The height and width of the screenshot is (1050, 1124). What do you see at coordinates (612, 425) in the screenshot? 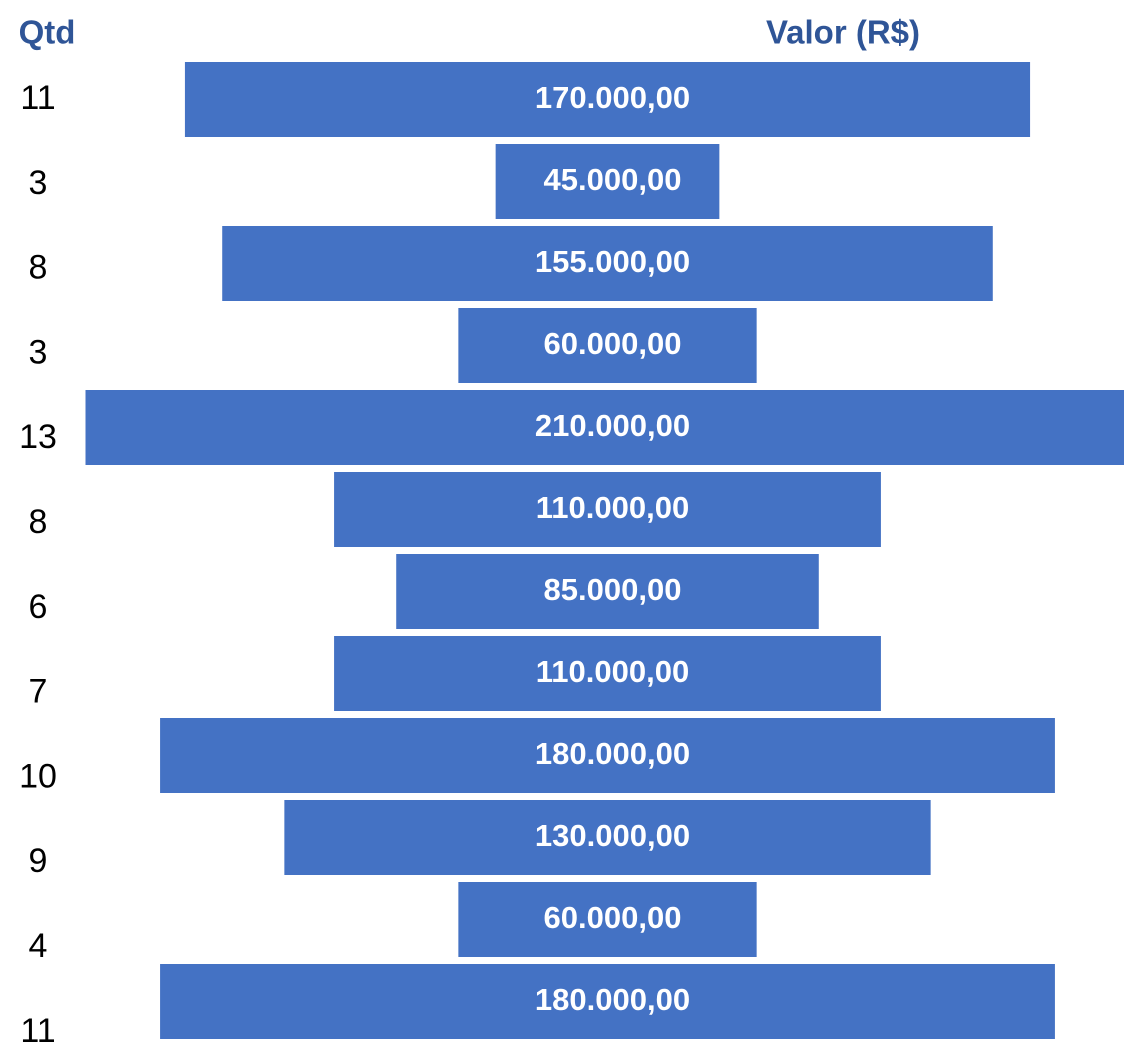
I see `value-label: 210.000,00` at bounding box center [612, 425].